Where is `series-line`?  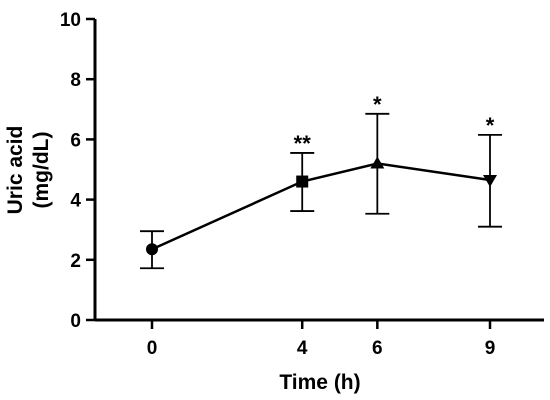 series-line is located at coordinates (321, 206).